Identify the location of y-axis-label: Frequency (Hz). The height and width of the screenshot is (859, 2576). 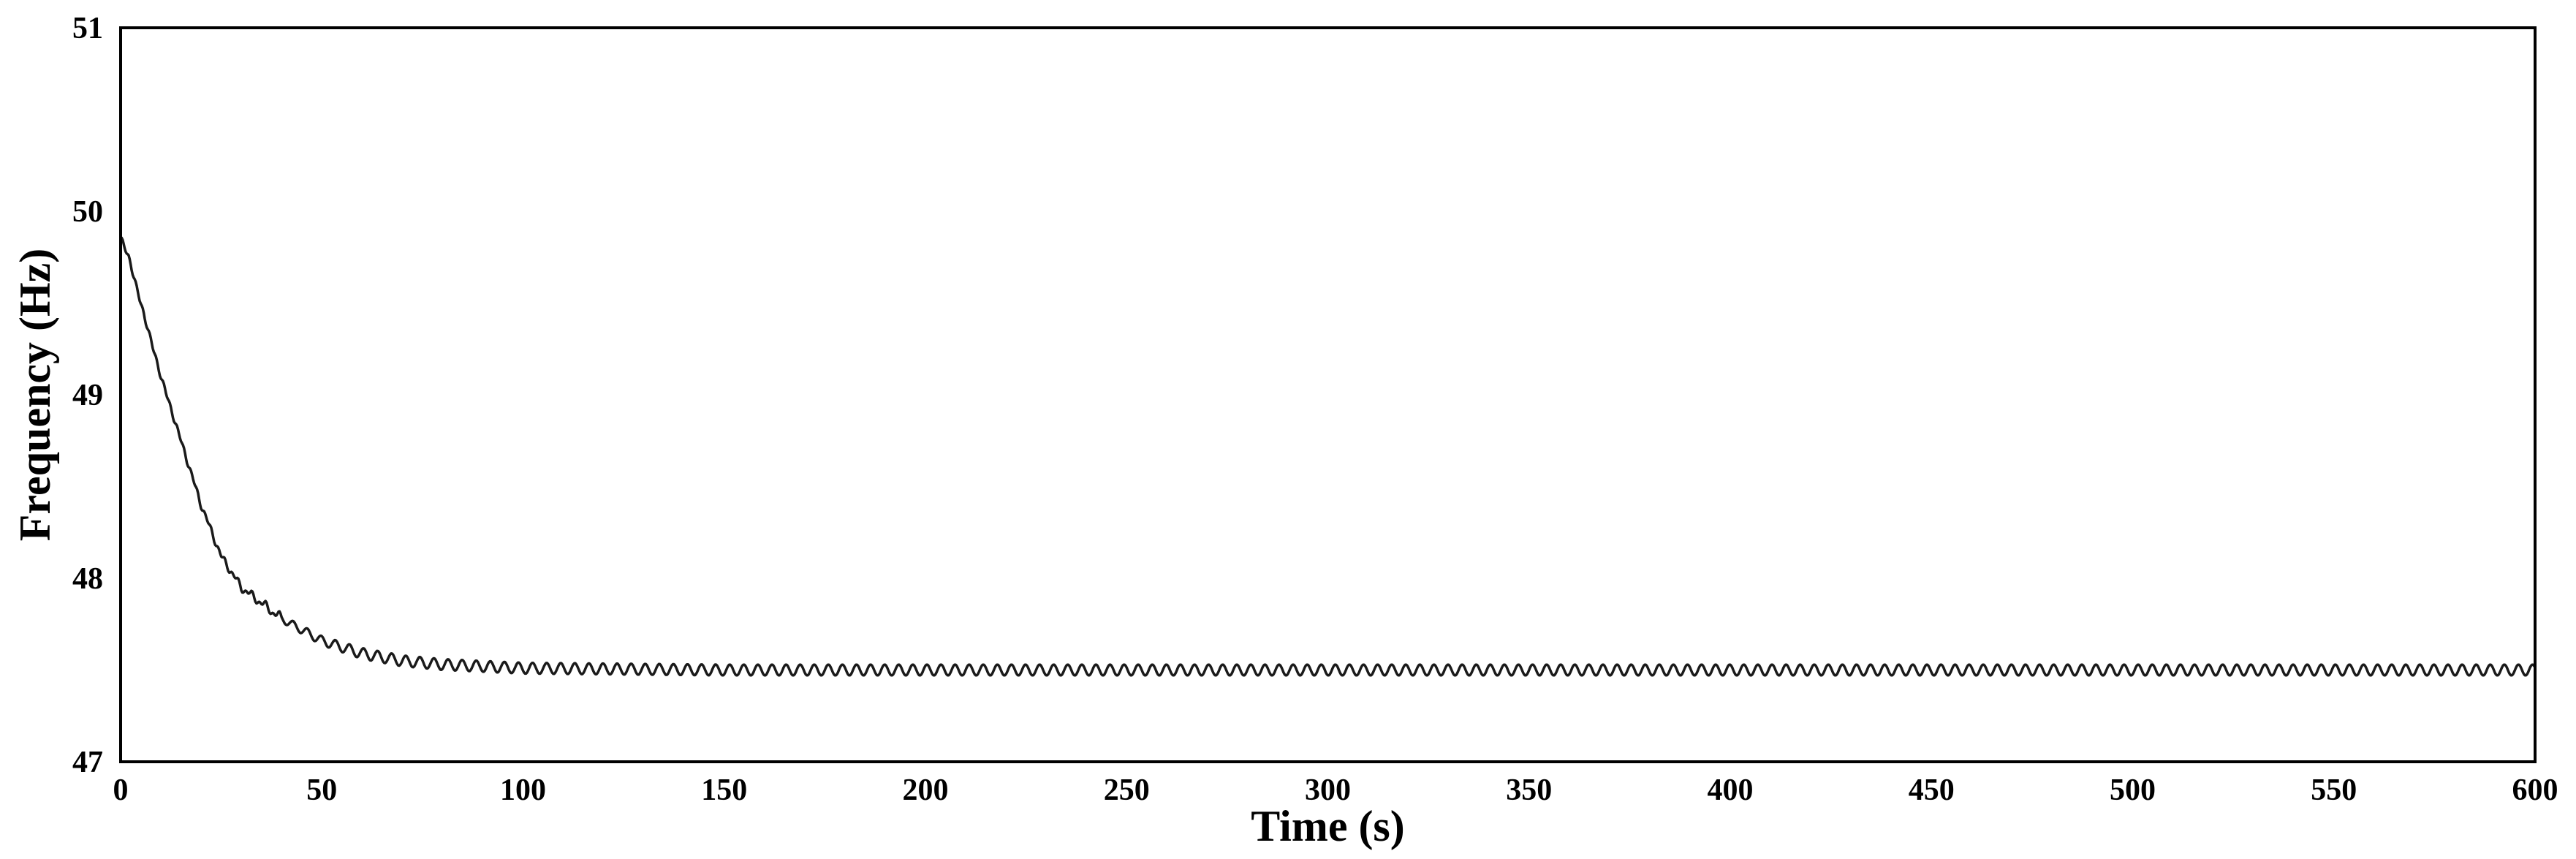
(35, 395).